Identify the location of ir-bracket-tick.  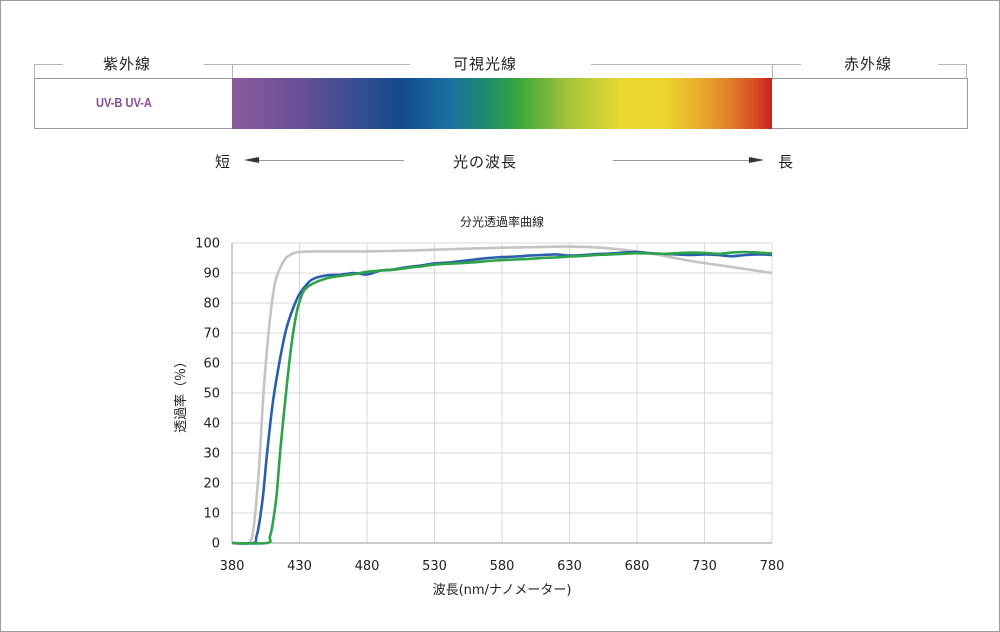
(966, 71).